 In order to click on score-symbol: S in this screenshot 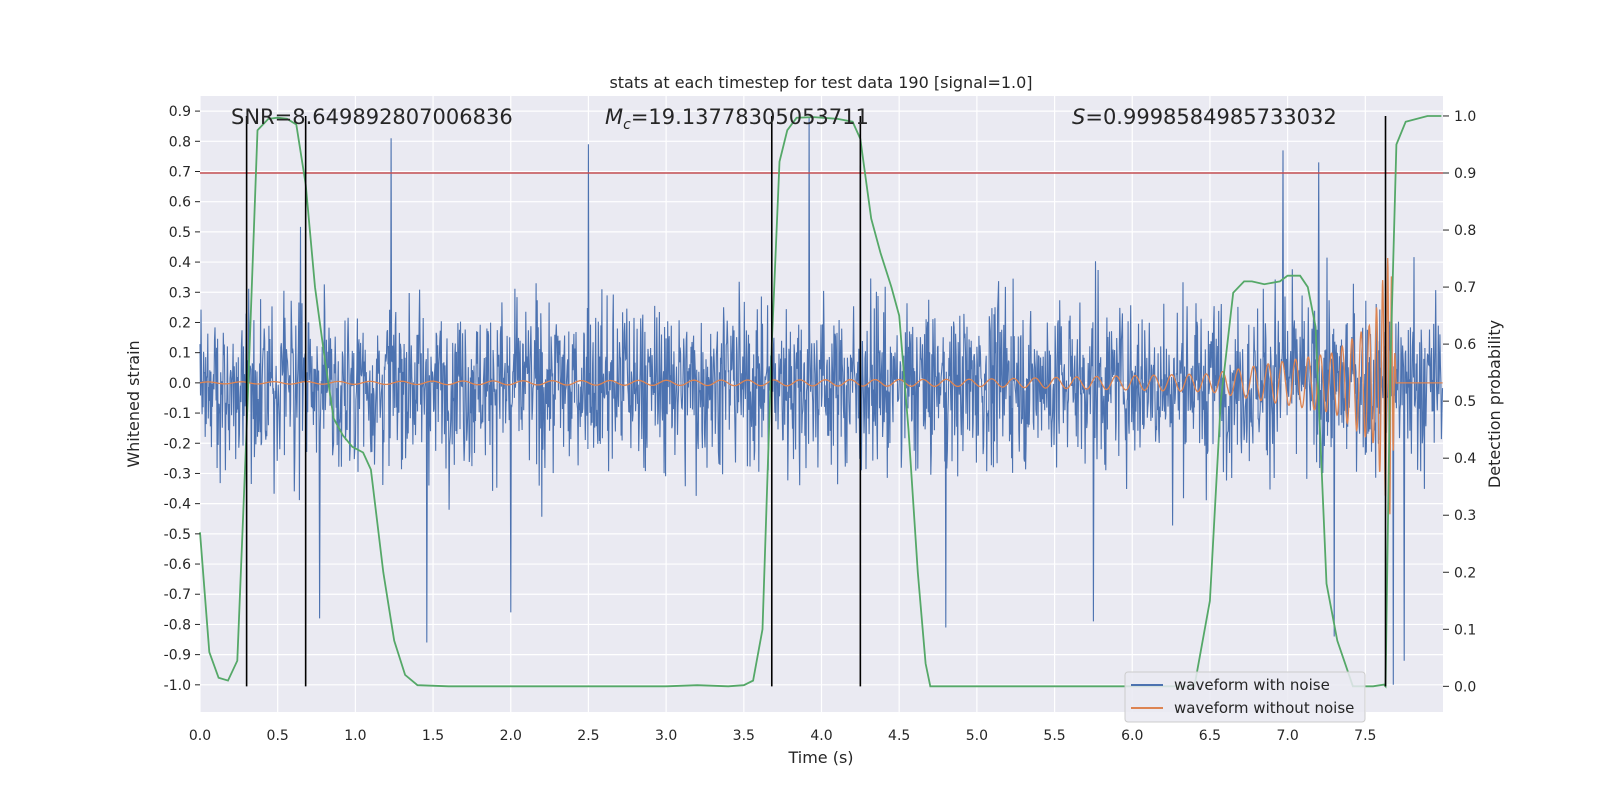, I will do `click(1078, 117)`.